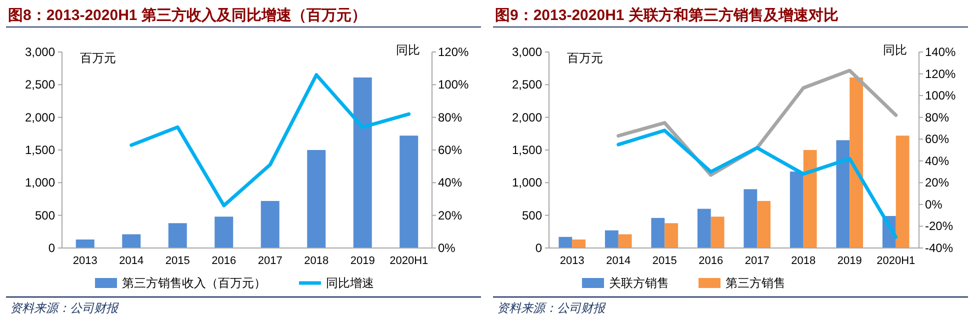 The image size is (974, 320). Describe the element at coordinates (666, 15) in the screenshot. I see `chart-title: 图9：2013-2020H1 关联方和第三方销售及增速对比` at that location.